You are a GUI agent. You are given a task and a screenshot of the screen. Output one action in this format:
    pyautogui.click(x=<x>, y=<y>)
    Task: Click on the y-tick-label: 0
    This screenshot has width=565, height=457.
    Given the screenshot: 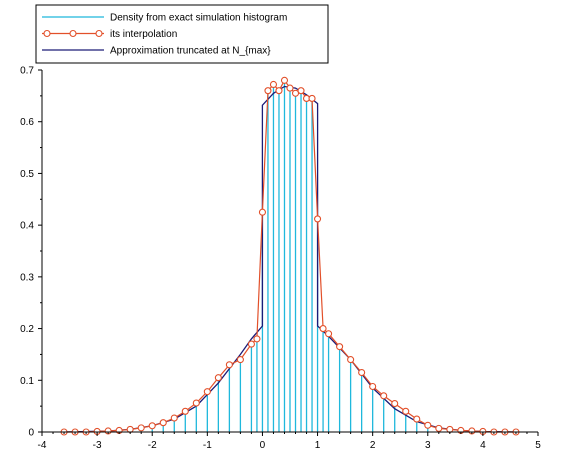 What is the action you would take?
    pyautogui.click(x=31, y=433)
    